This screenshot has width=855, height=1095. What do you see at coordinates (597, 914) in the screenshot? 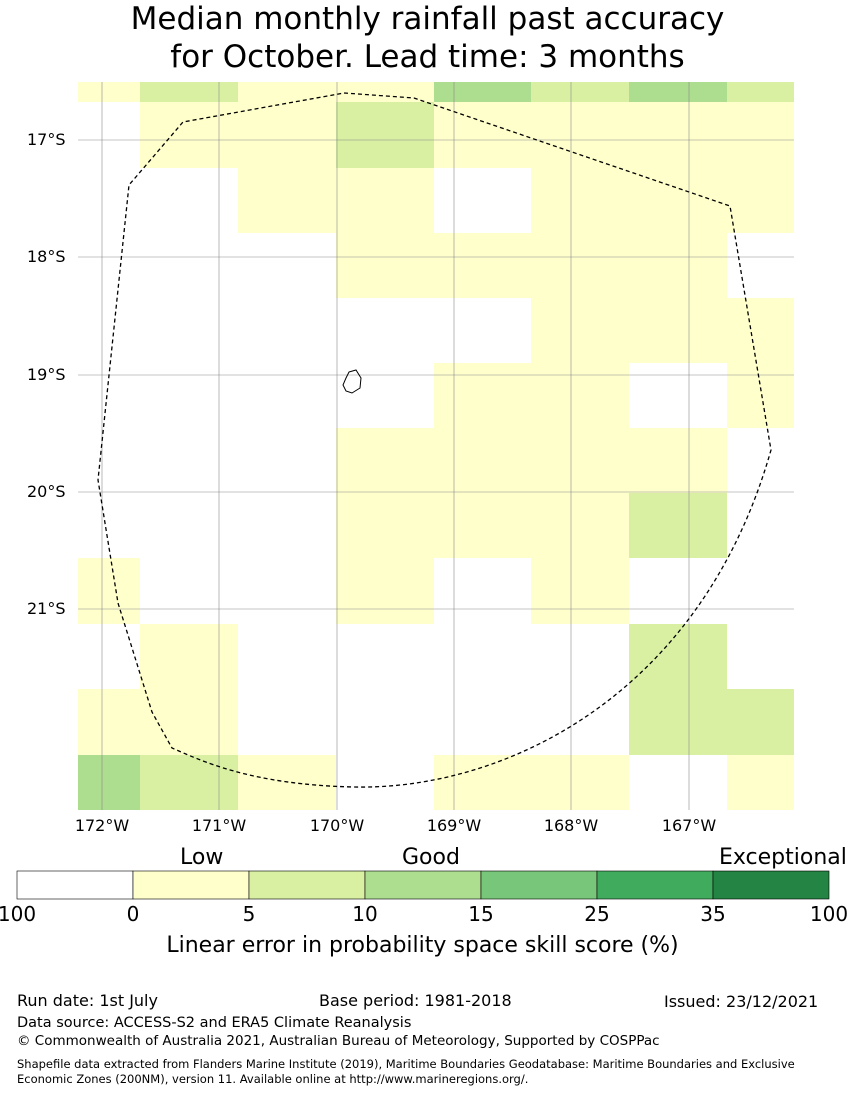
I see `colorbar-tick: 25` at bounding box center [597, 914].